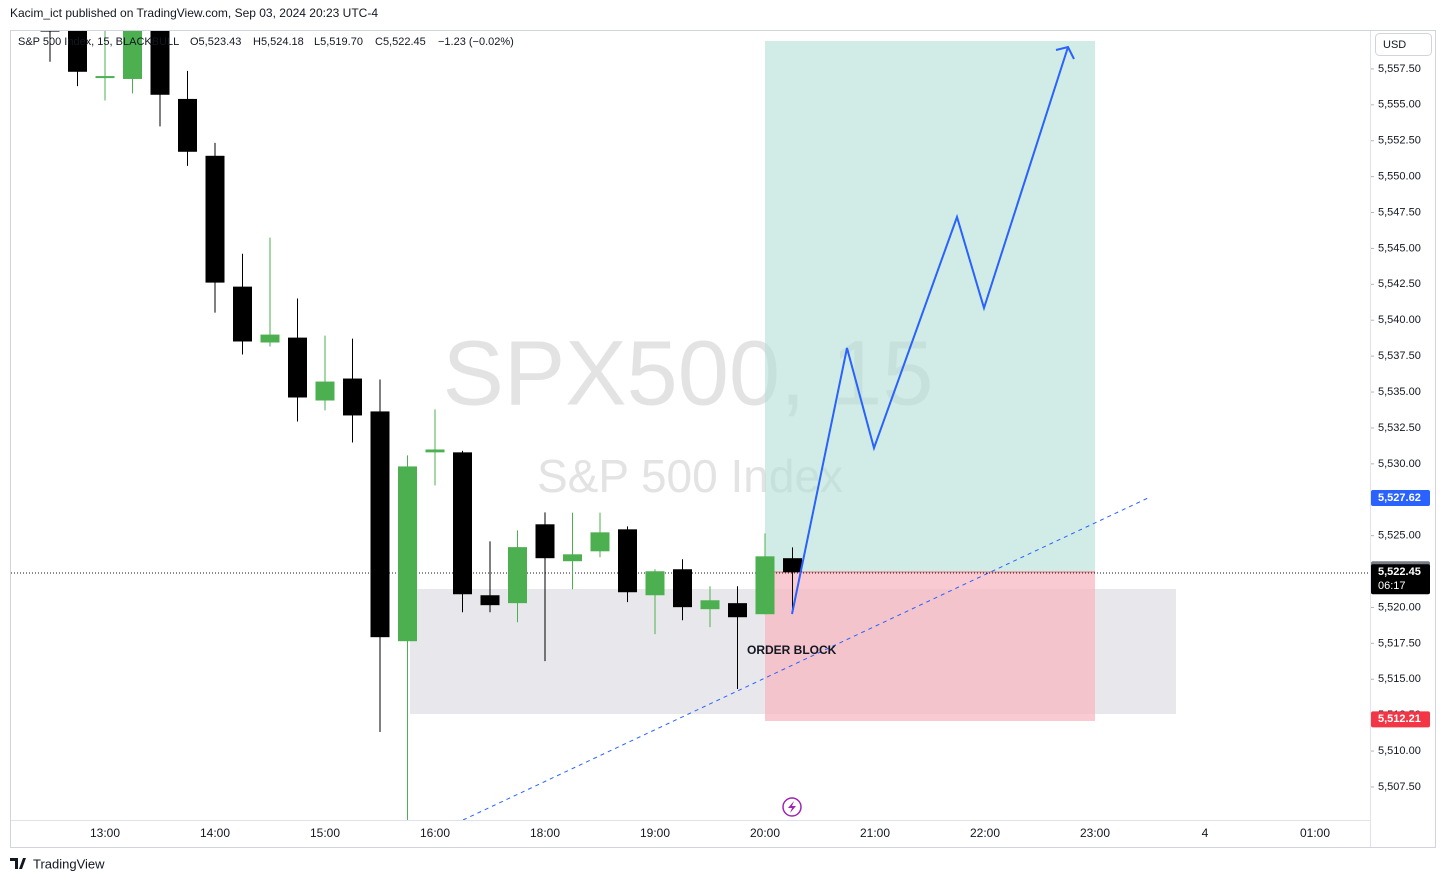  I want to click on y-tick-label: 5,517.50, so click(1399, 643).